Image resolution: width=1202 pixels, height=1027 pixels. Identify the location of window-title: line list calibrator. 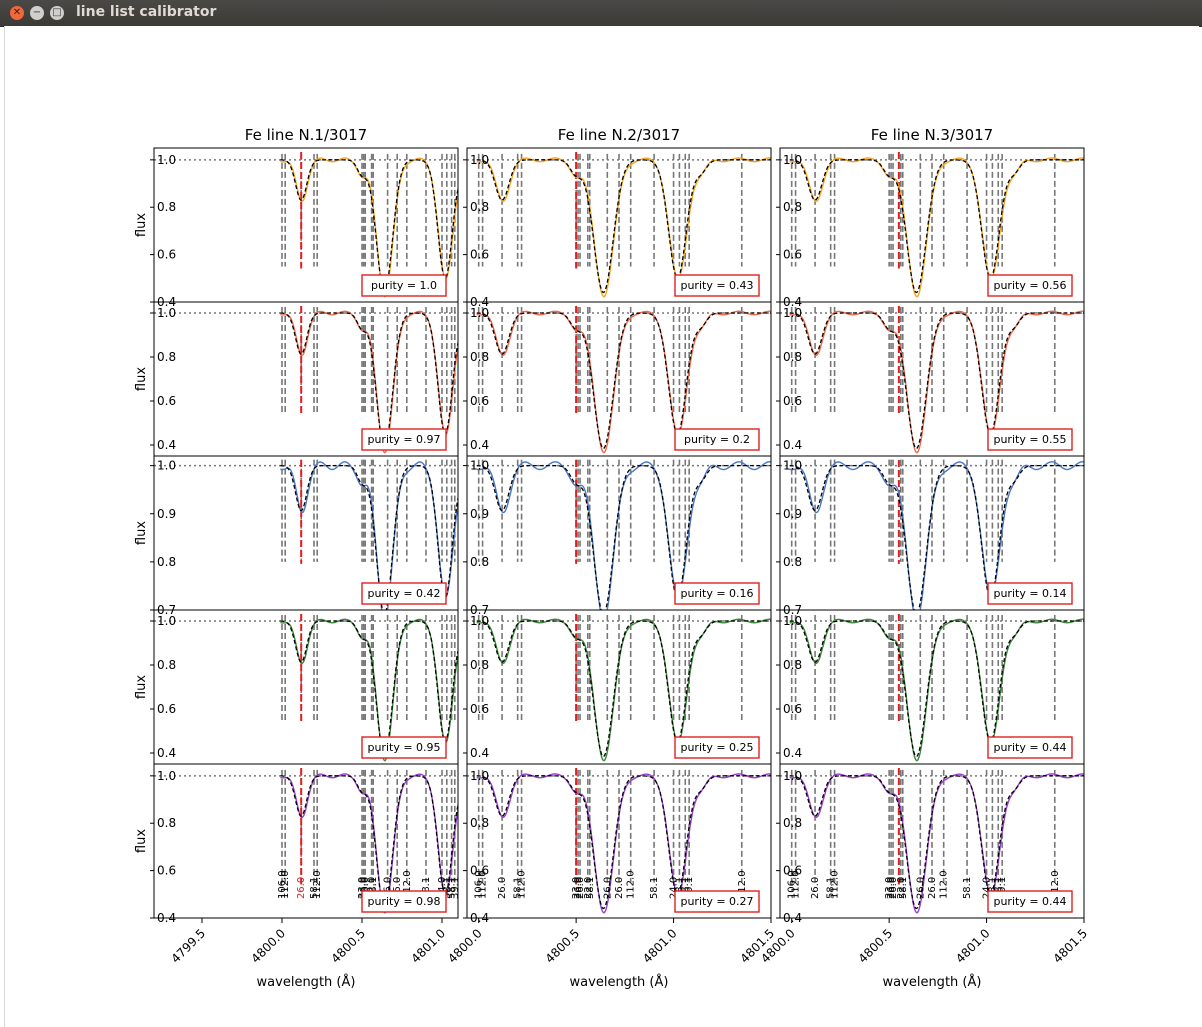
(146, 12).